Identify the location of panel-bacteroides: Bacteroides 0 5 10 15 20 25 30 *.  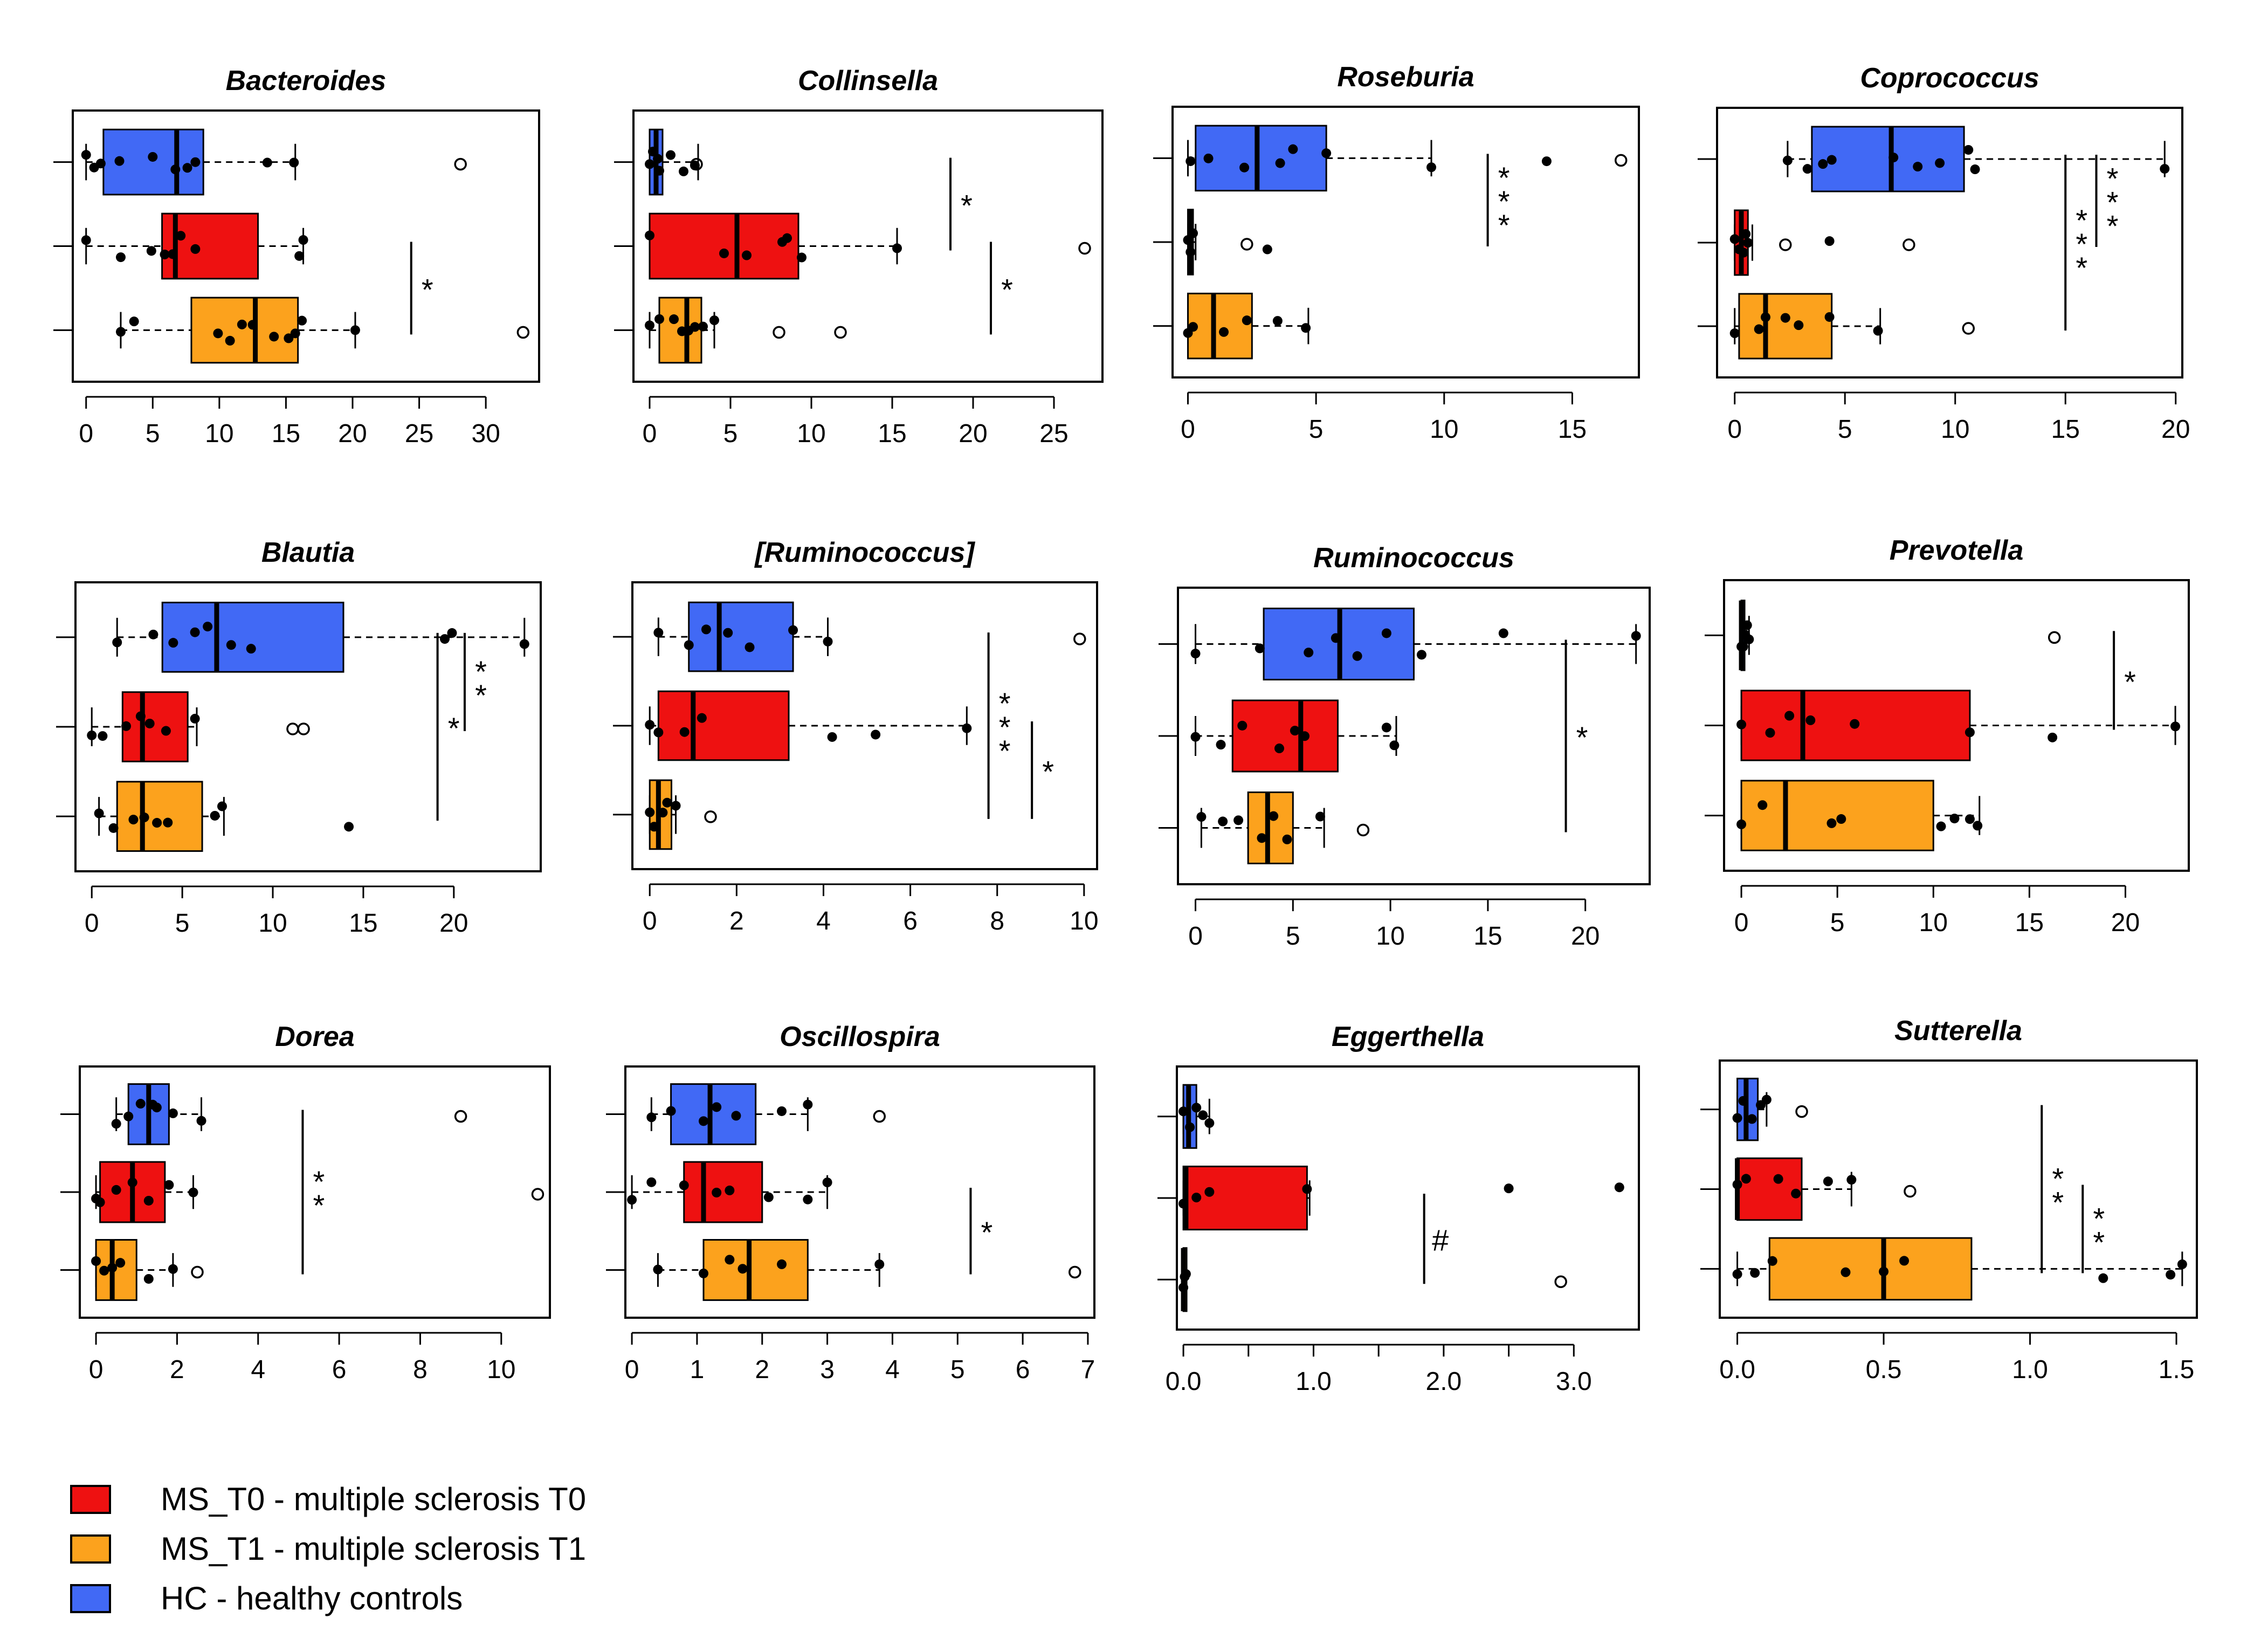
(297, 256).